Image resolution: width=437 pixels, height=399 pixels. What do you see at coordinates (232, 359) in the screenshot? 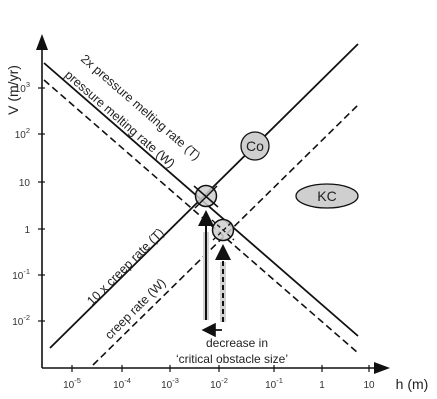
I see `annotation-line2: ‘critical obstacle size’` at bounding box center [232, 359].